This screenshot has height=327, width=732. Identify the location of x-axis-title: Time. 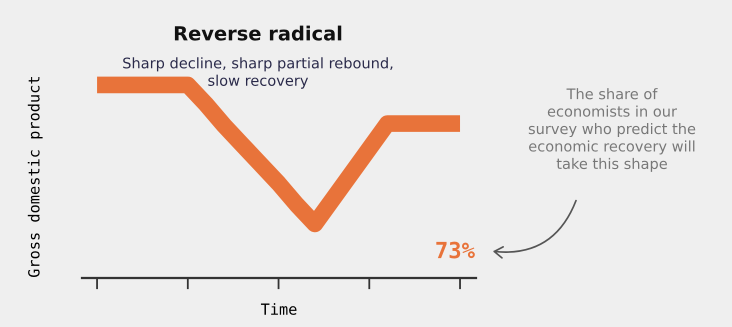
(278, 309).